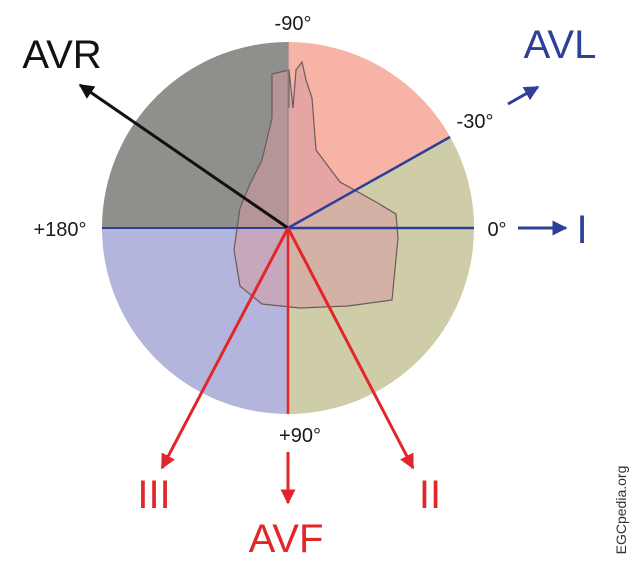 The width and height of the screenshot is (636, 568). I want to click on angle-label-left: +180°, so click(59, 230).